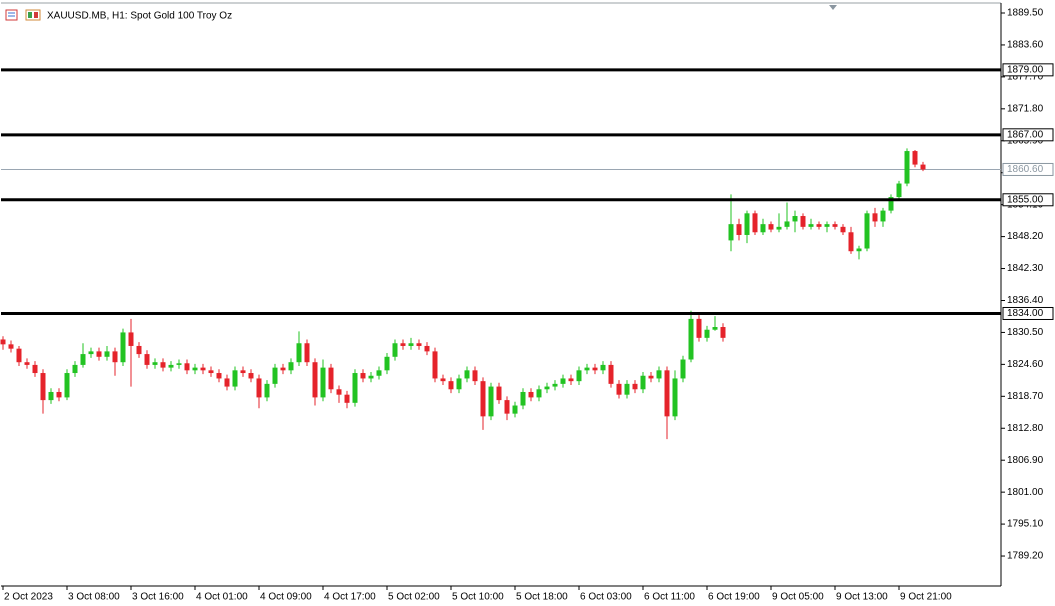 The width and height of the screenshot is (1055, 606). What do you see at coordinates (1025, 69) in the screenshot?
I see `level-label: 1879.00` at bounding box center [1025, 69].